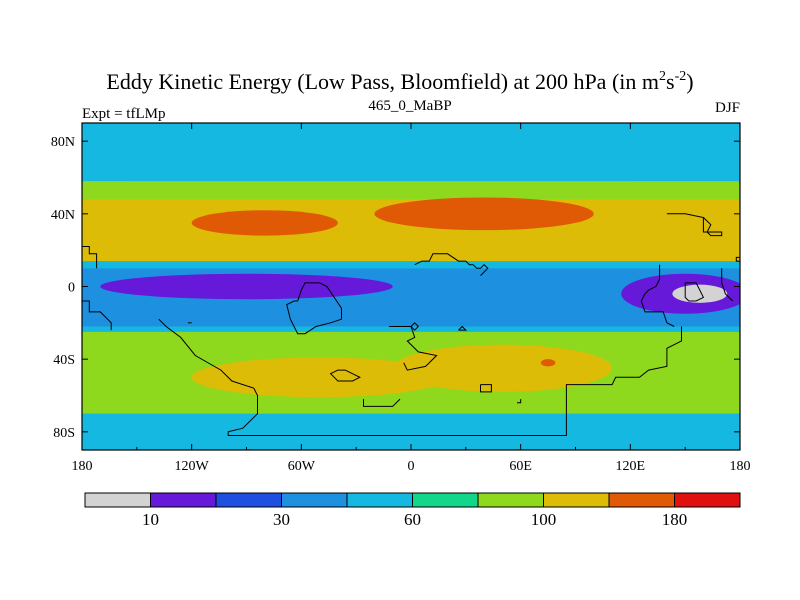  Describe the element at coordinates (740, 466) in the screenshot. I see `x-tick-label-6: 180` at that location.